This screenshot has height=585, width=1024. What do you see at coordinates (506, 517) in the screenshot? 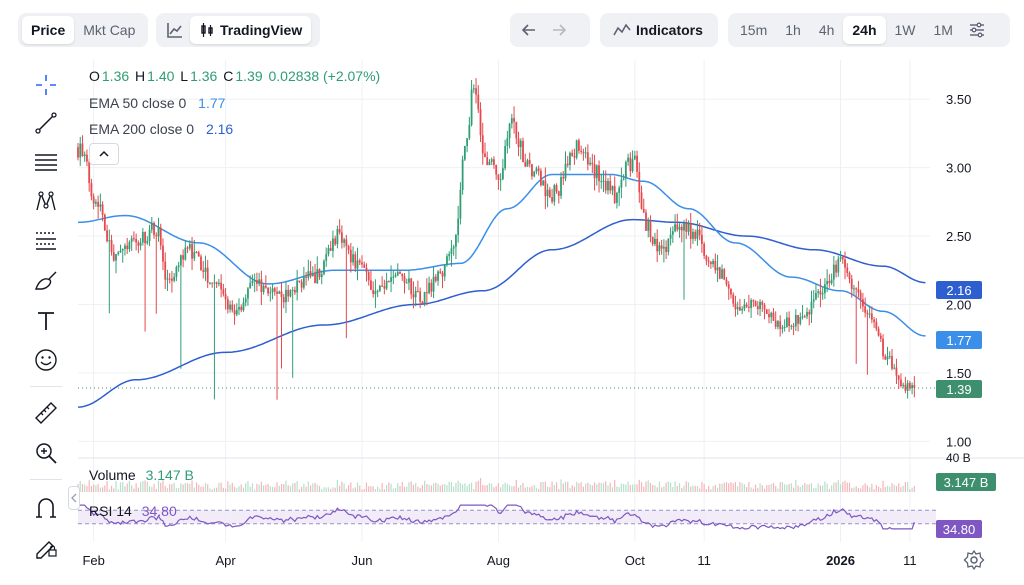
I see `rsi-pane` at bounding box center [506, 517].